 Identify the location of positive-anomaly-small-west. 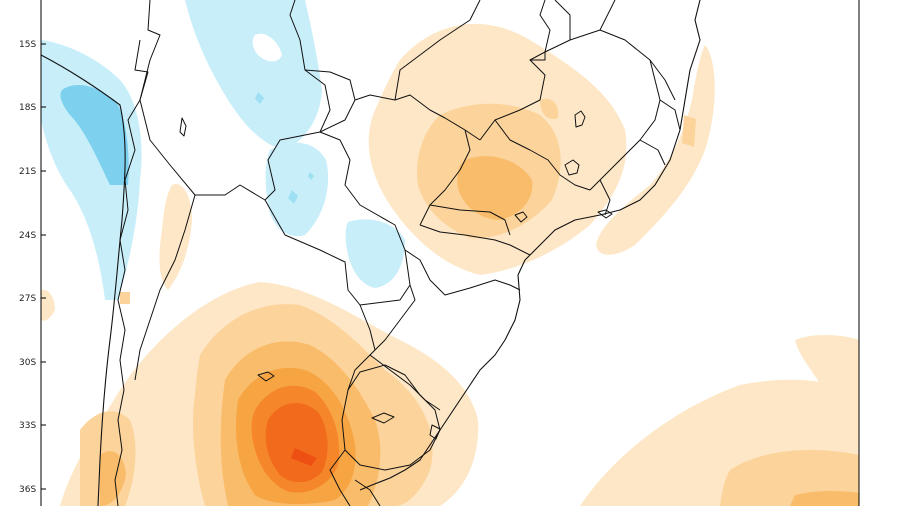
(116, 252).